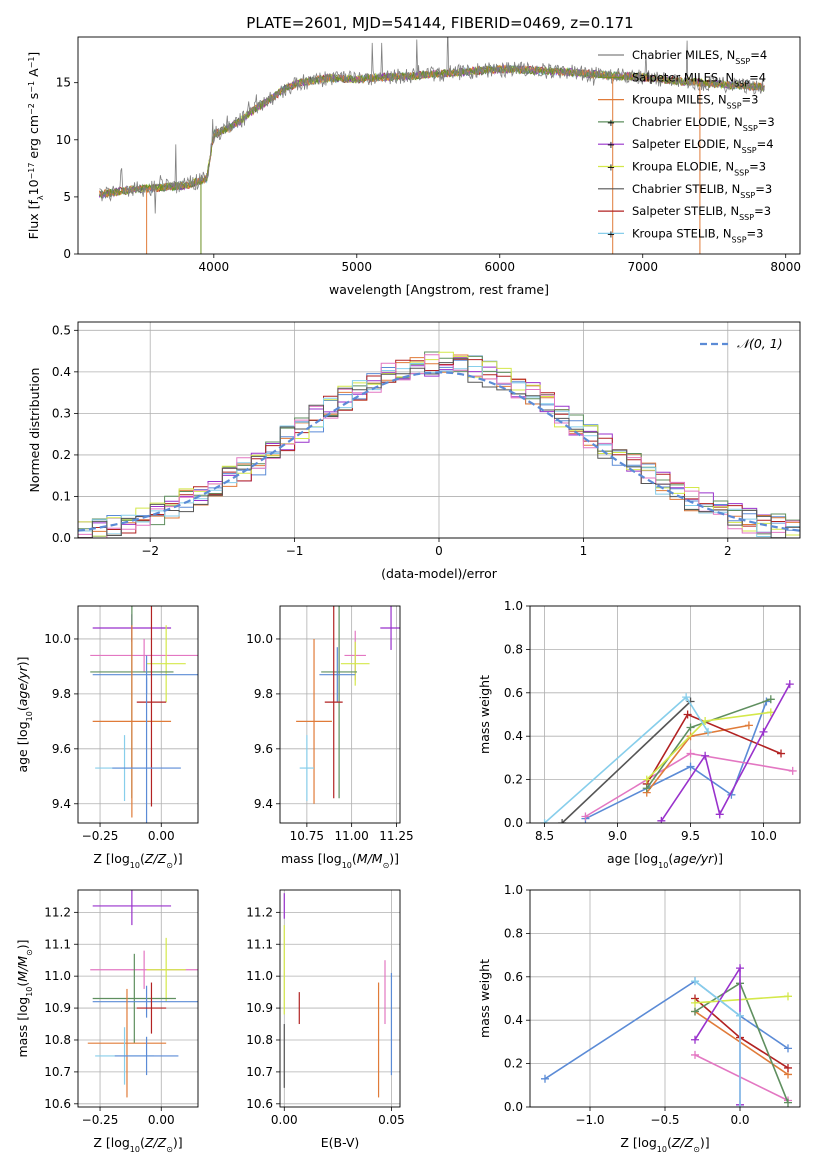 This screenshot has height=1170, width=819. I want to click on x-tick-label: 4000, so click(214, 267).